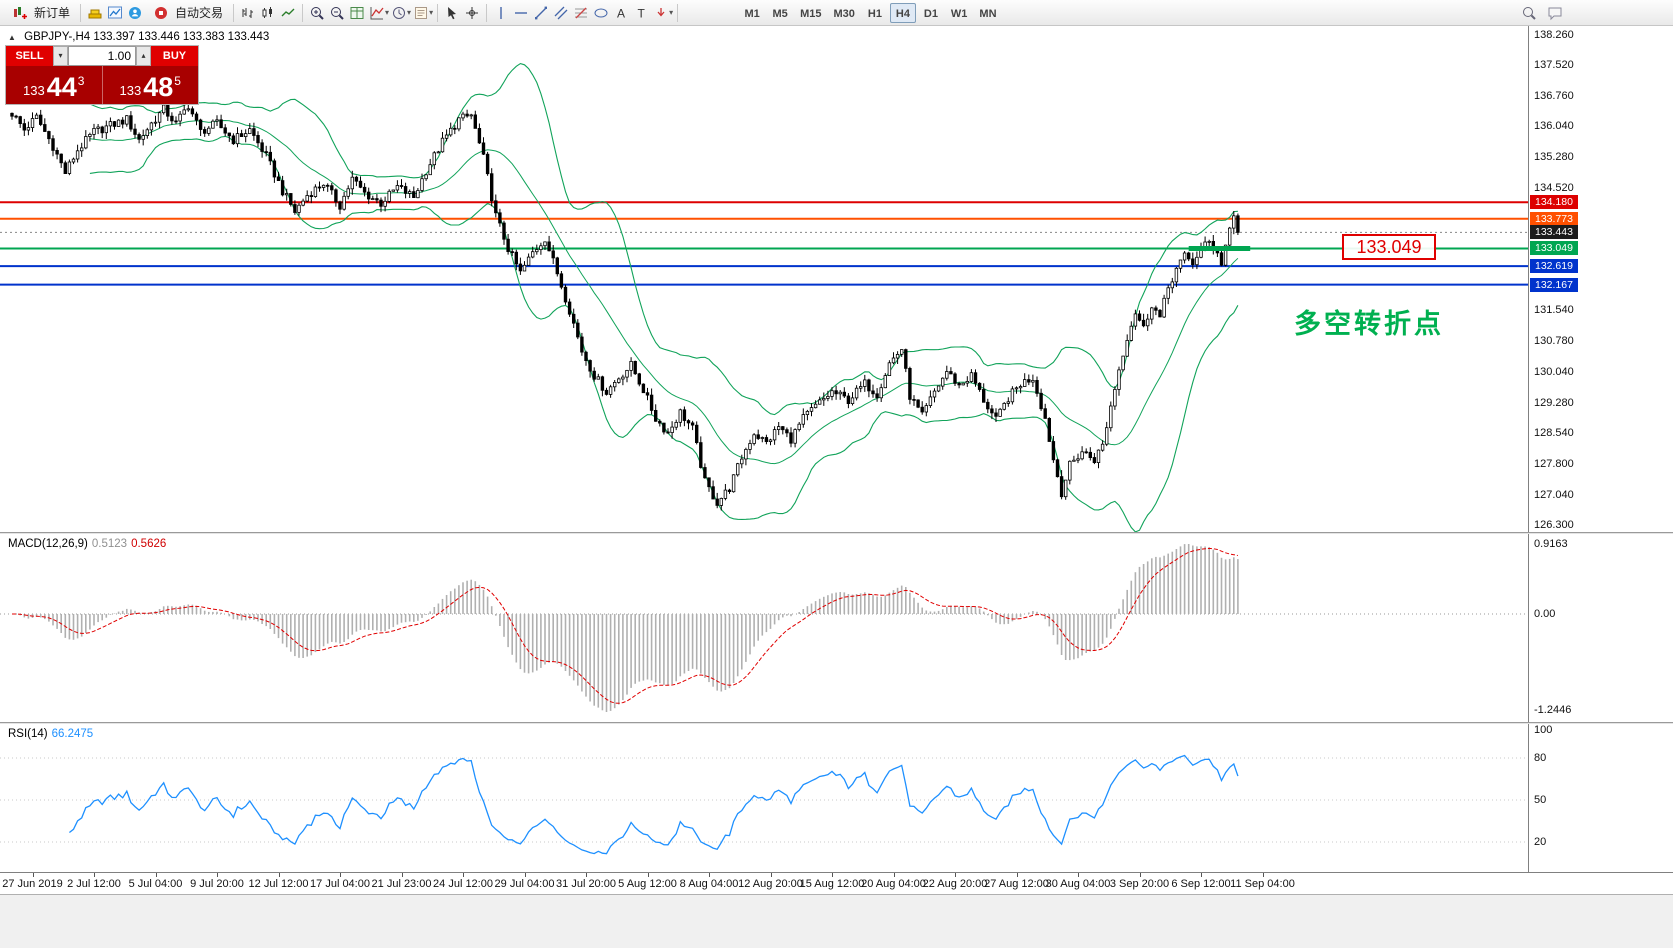  I want to click on panel-separator-macd, so click(836, 533).